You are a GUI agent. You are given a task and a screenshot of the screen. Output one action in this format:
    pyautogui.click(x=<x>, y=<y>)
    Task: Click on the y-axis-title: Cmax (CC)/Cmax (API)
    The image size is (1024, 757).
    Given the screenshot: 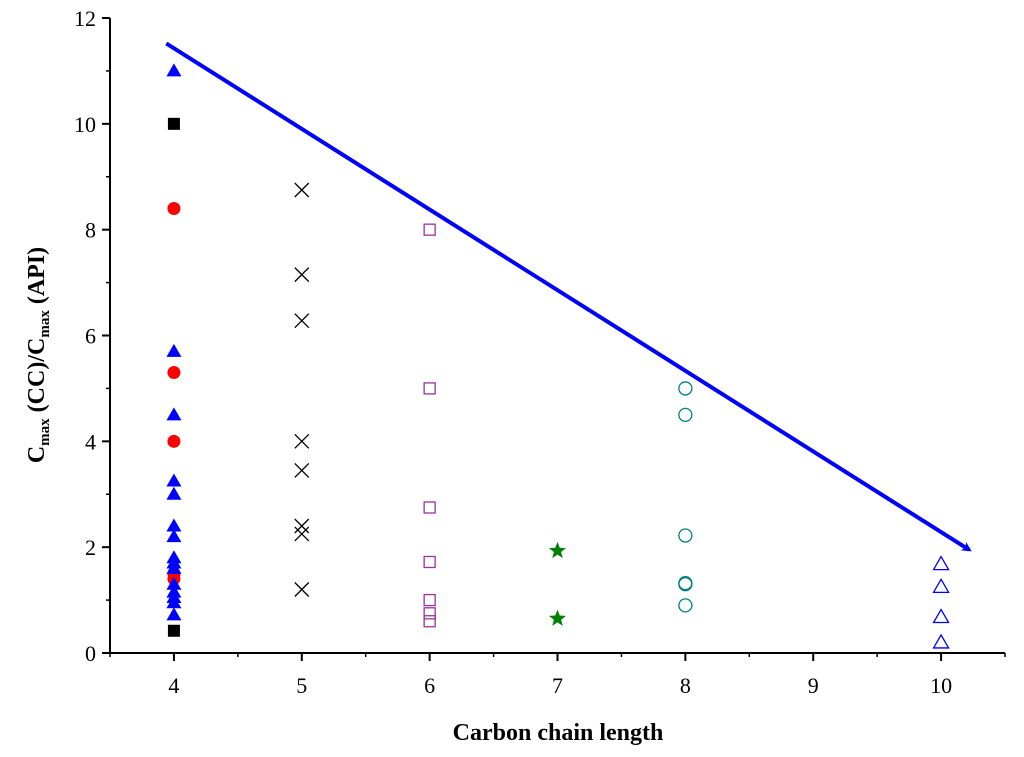 What is the action you would take?
    pyautogui.click(x=38, y=355)
    